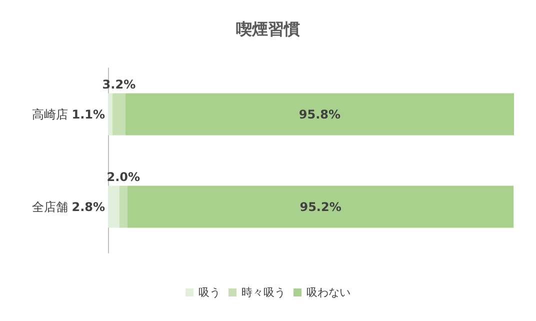  I want to click on data-label: 95.8%, so click(319, 114).